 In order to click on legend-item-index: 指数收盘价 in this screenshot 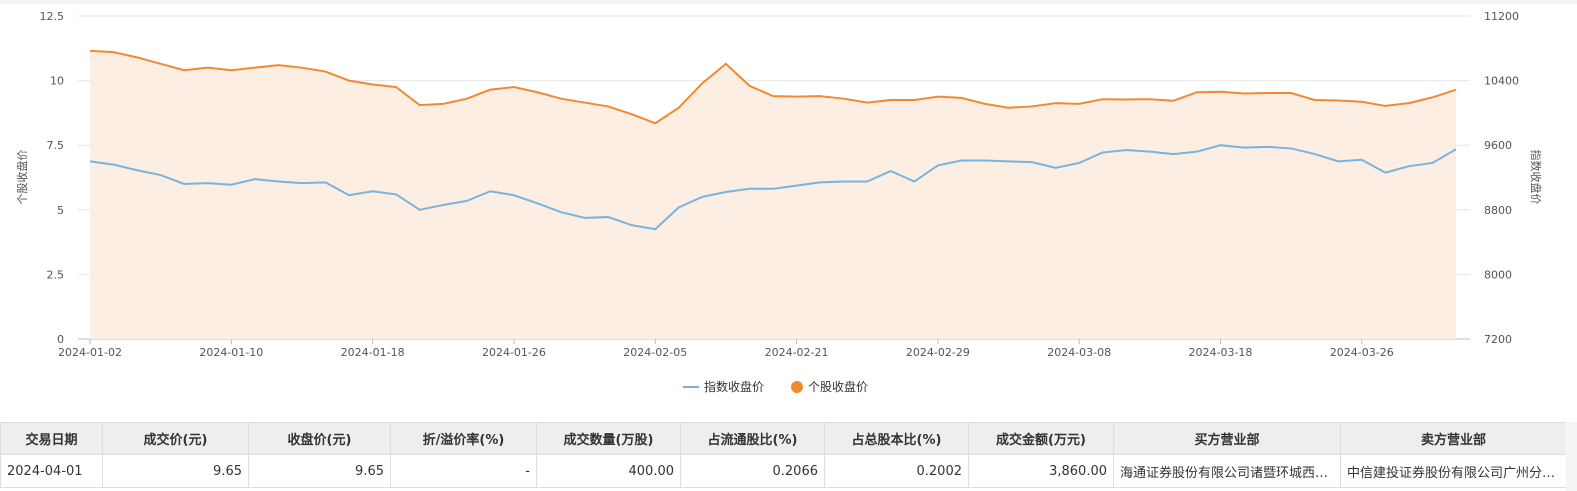, I will do `click(723, 386)`.